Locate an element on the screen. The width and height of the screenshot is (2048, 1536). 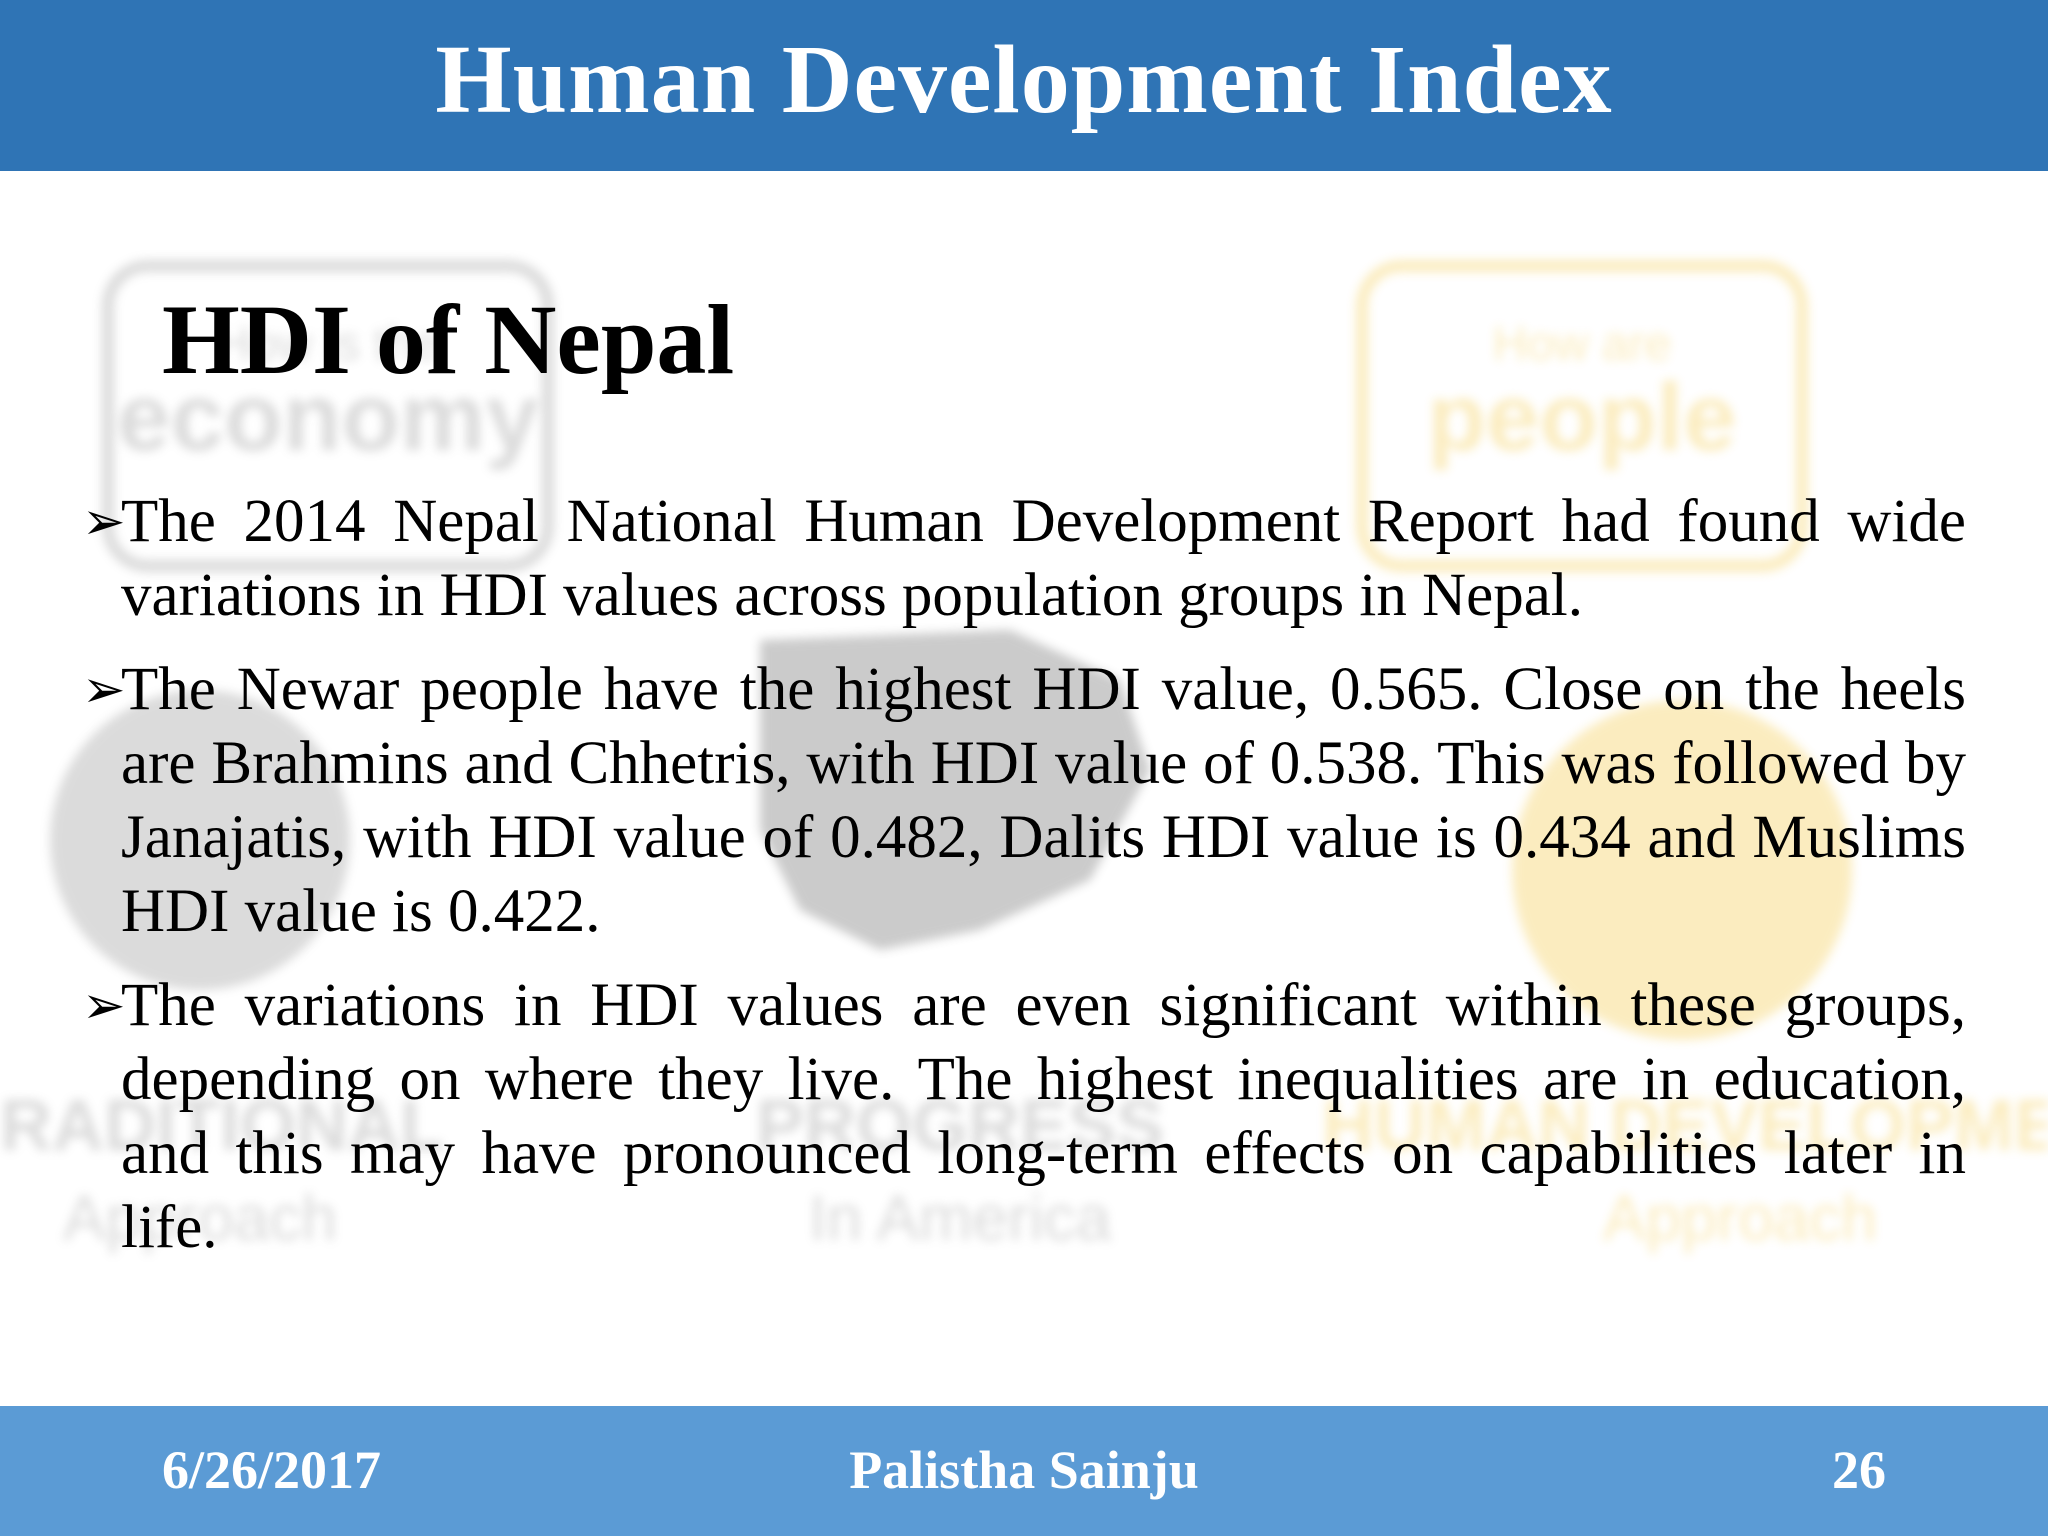
left-panel-bottom: TRADITIONAL is located at coordinates (222, 1126).